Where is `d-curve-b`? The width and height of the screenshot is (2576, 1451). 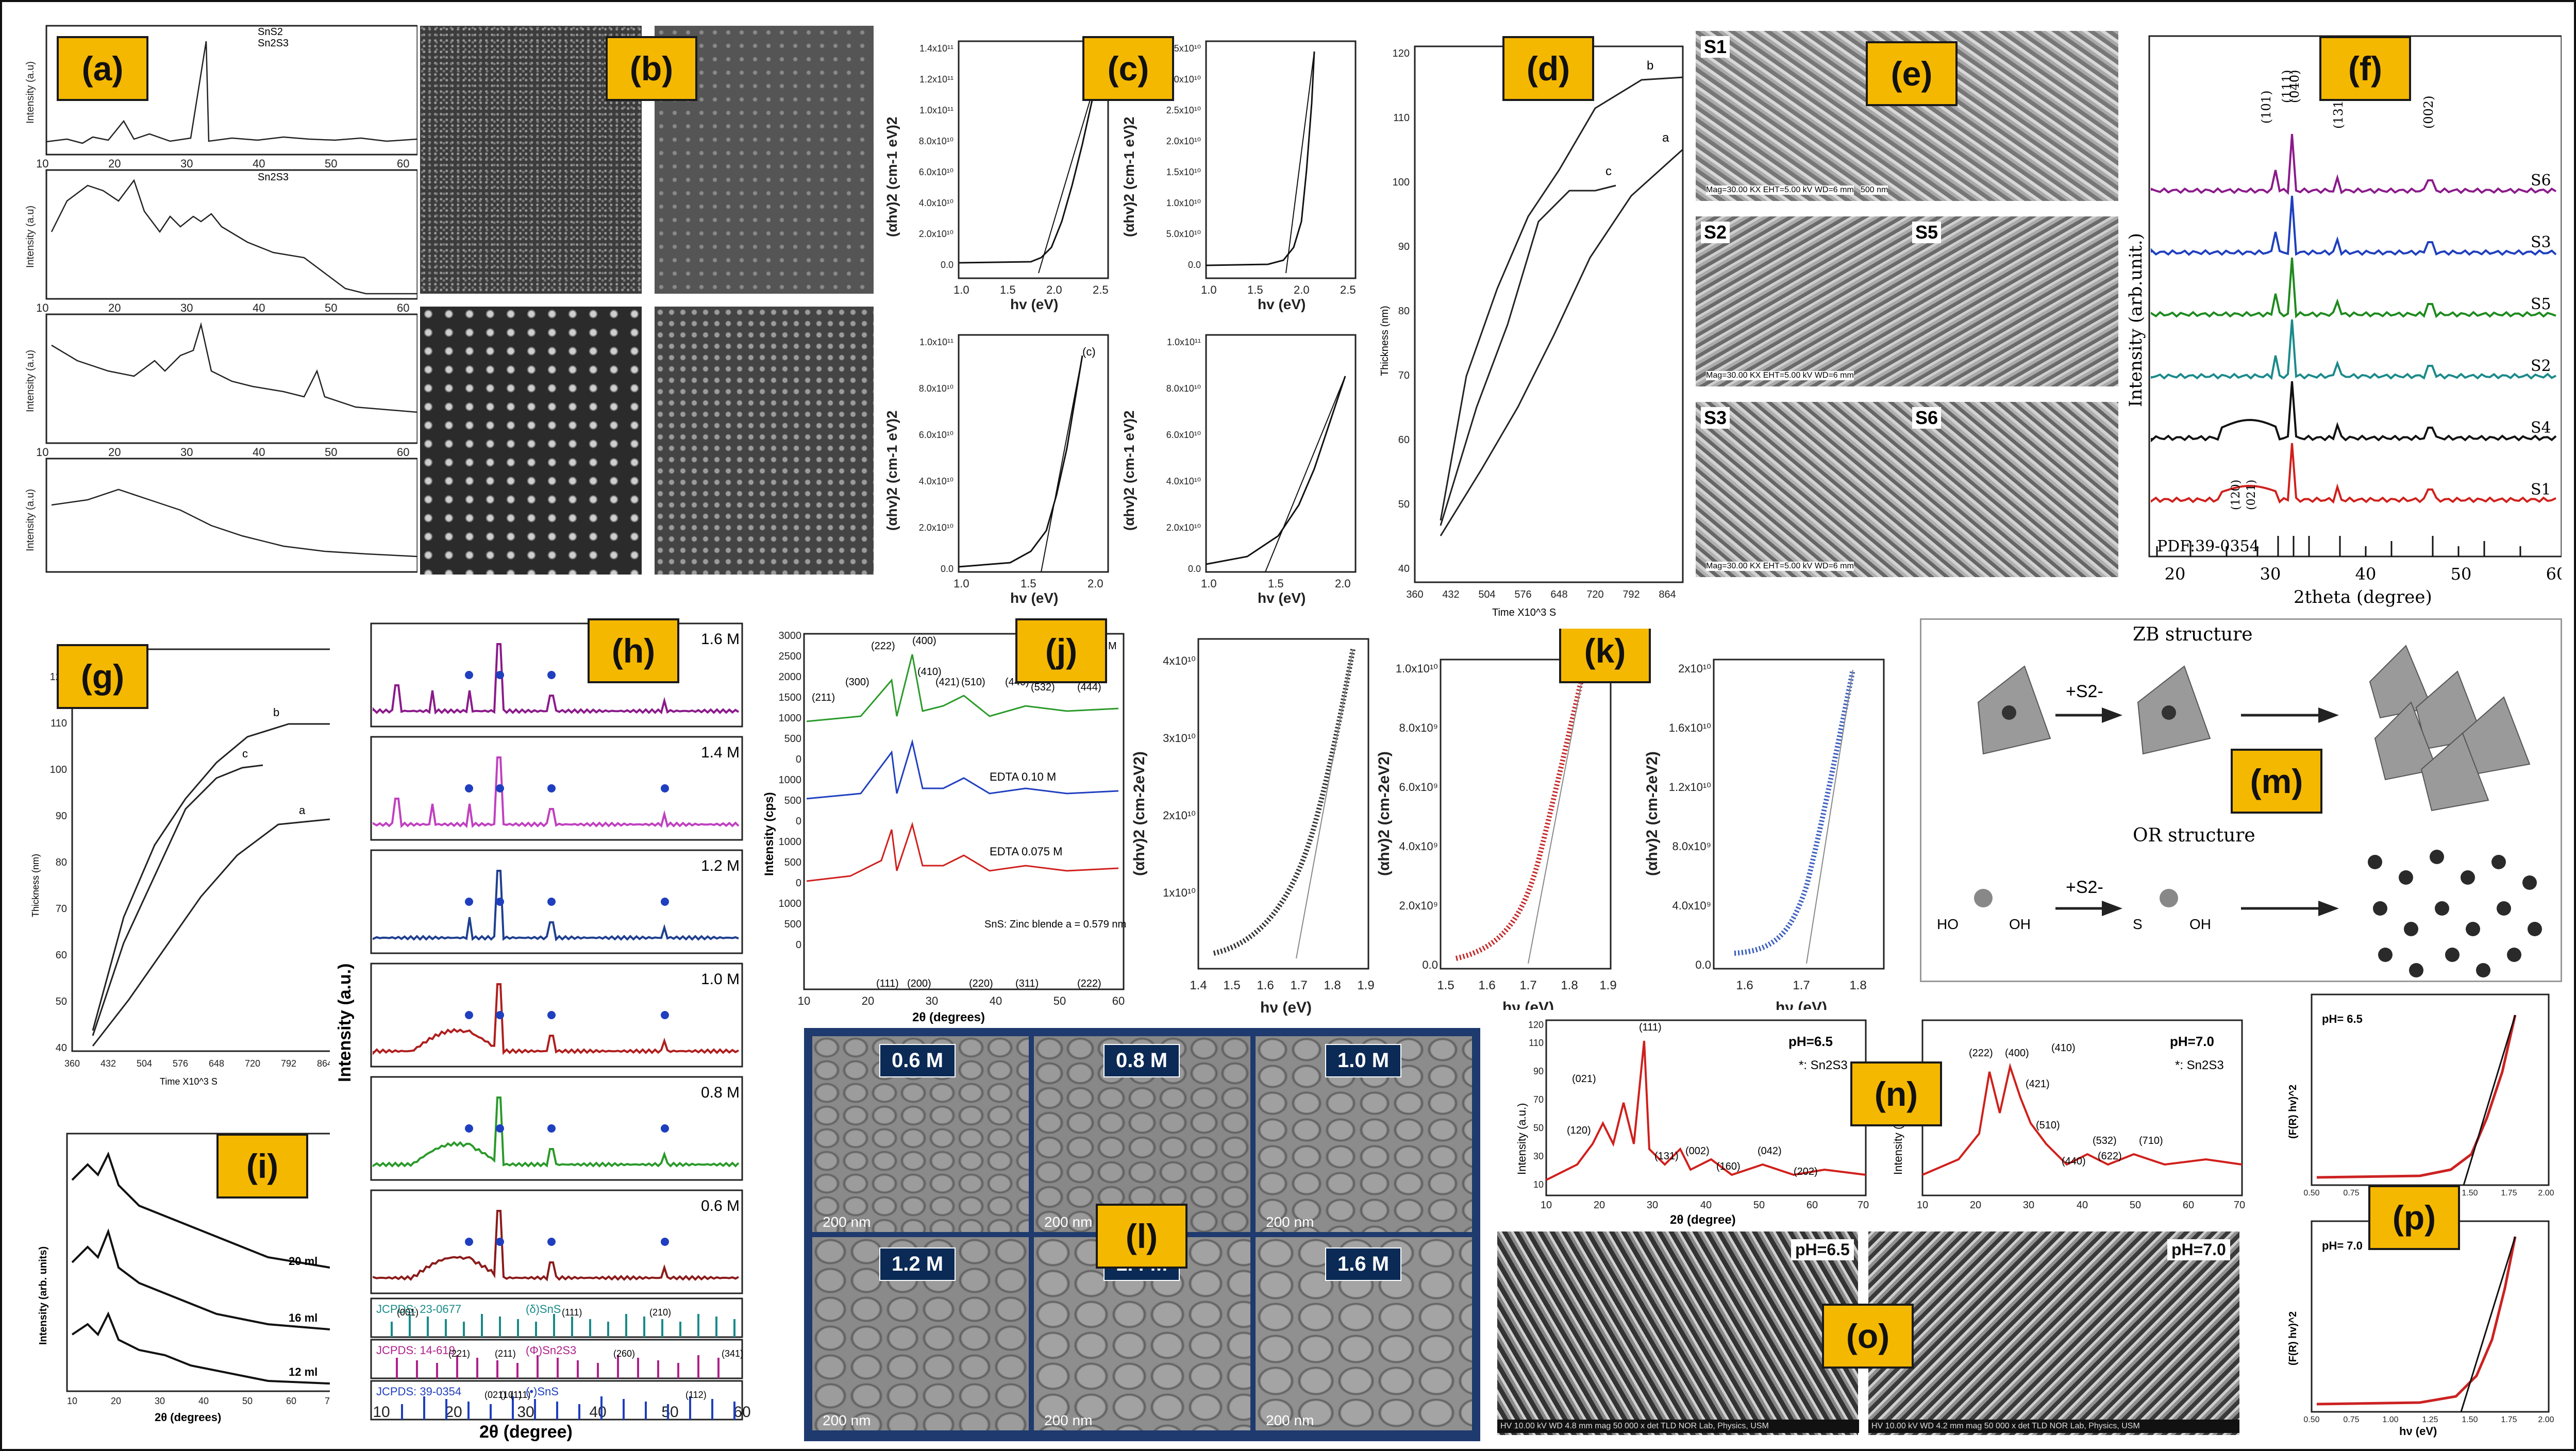
d-curve-b is located at coordinates (1561, 298).